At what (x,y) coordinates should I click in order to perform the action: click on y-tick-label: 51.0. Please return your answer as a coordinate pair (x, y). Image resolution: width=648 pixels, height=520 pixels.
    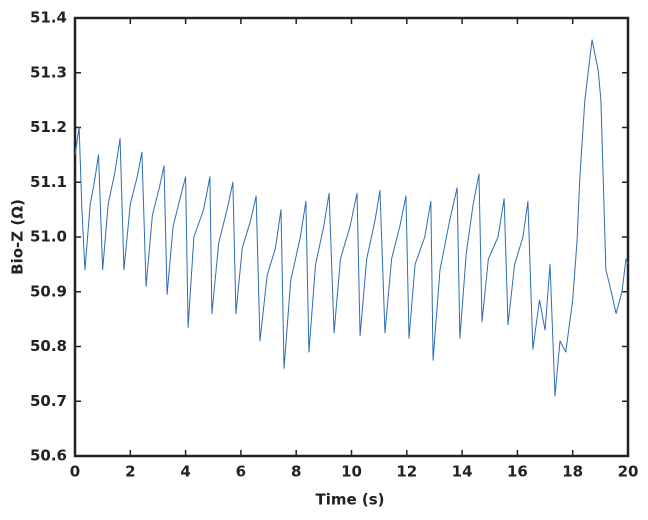
    Looking at the image, I should click on (48, 237).